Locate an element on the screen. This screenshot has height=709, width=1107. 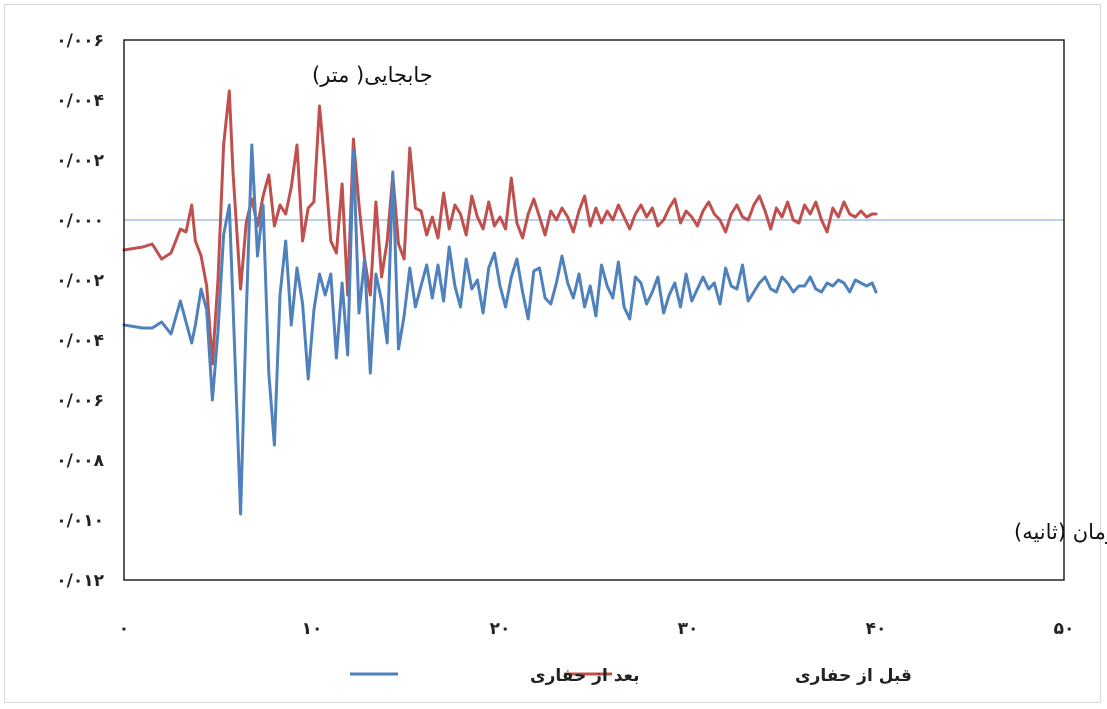
legend-label-before: قبل از حفاری is located at coordinates (853, 676).